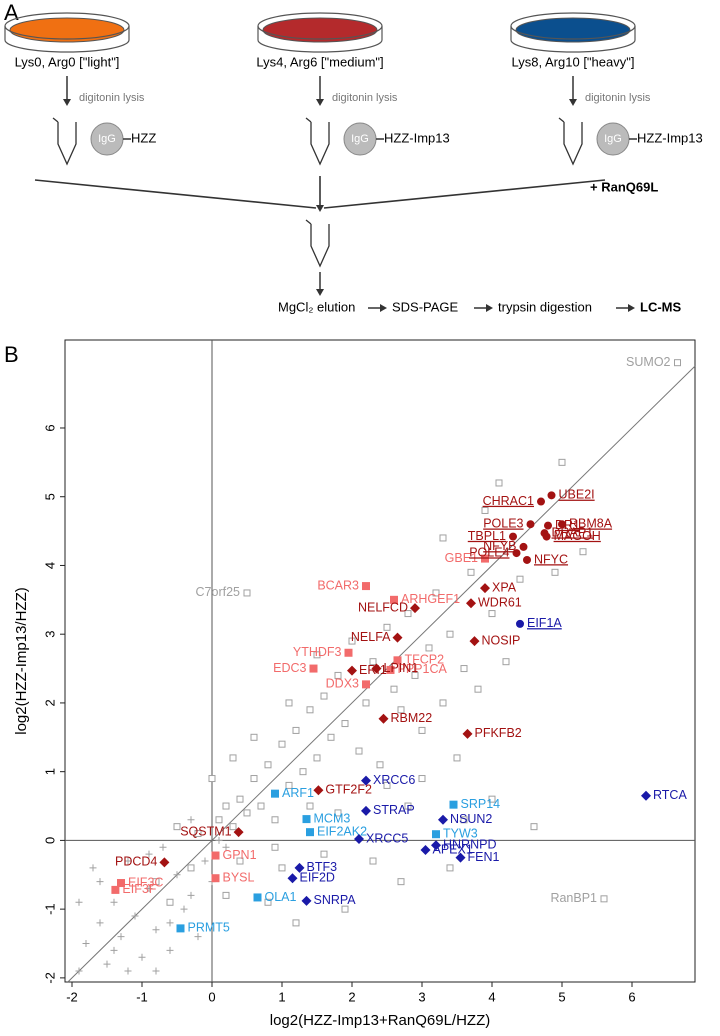 This screenshot has height=1036, width=720. What do you see at coordinates (631, 996) in the screenshot?
I see `x-tick-label: 6` at bounding box center [631, 996].